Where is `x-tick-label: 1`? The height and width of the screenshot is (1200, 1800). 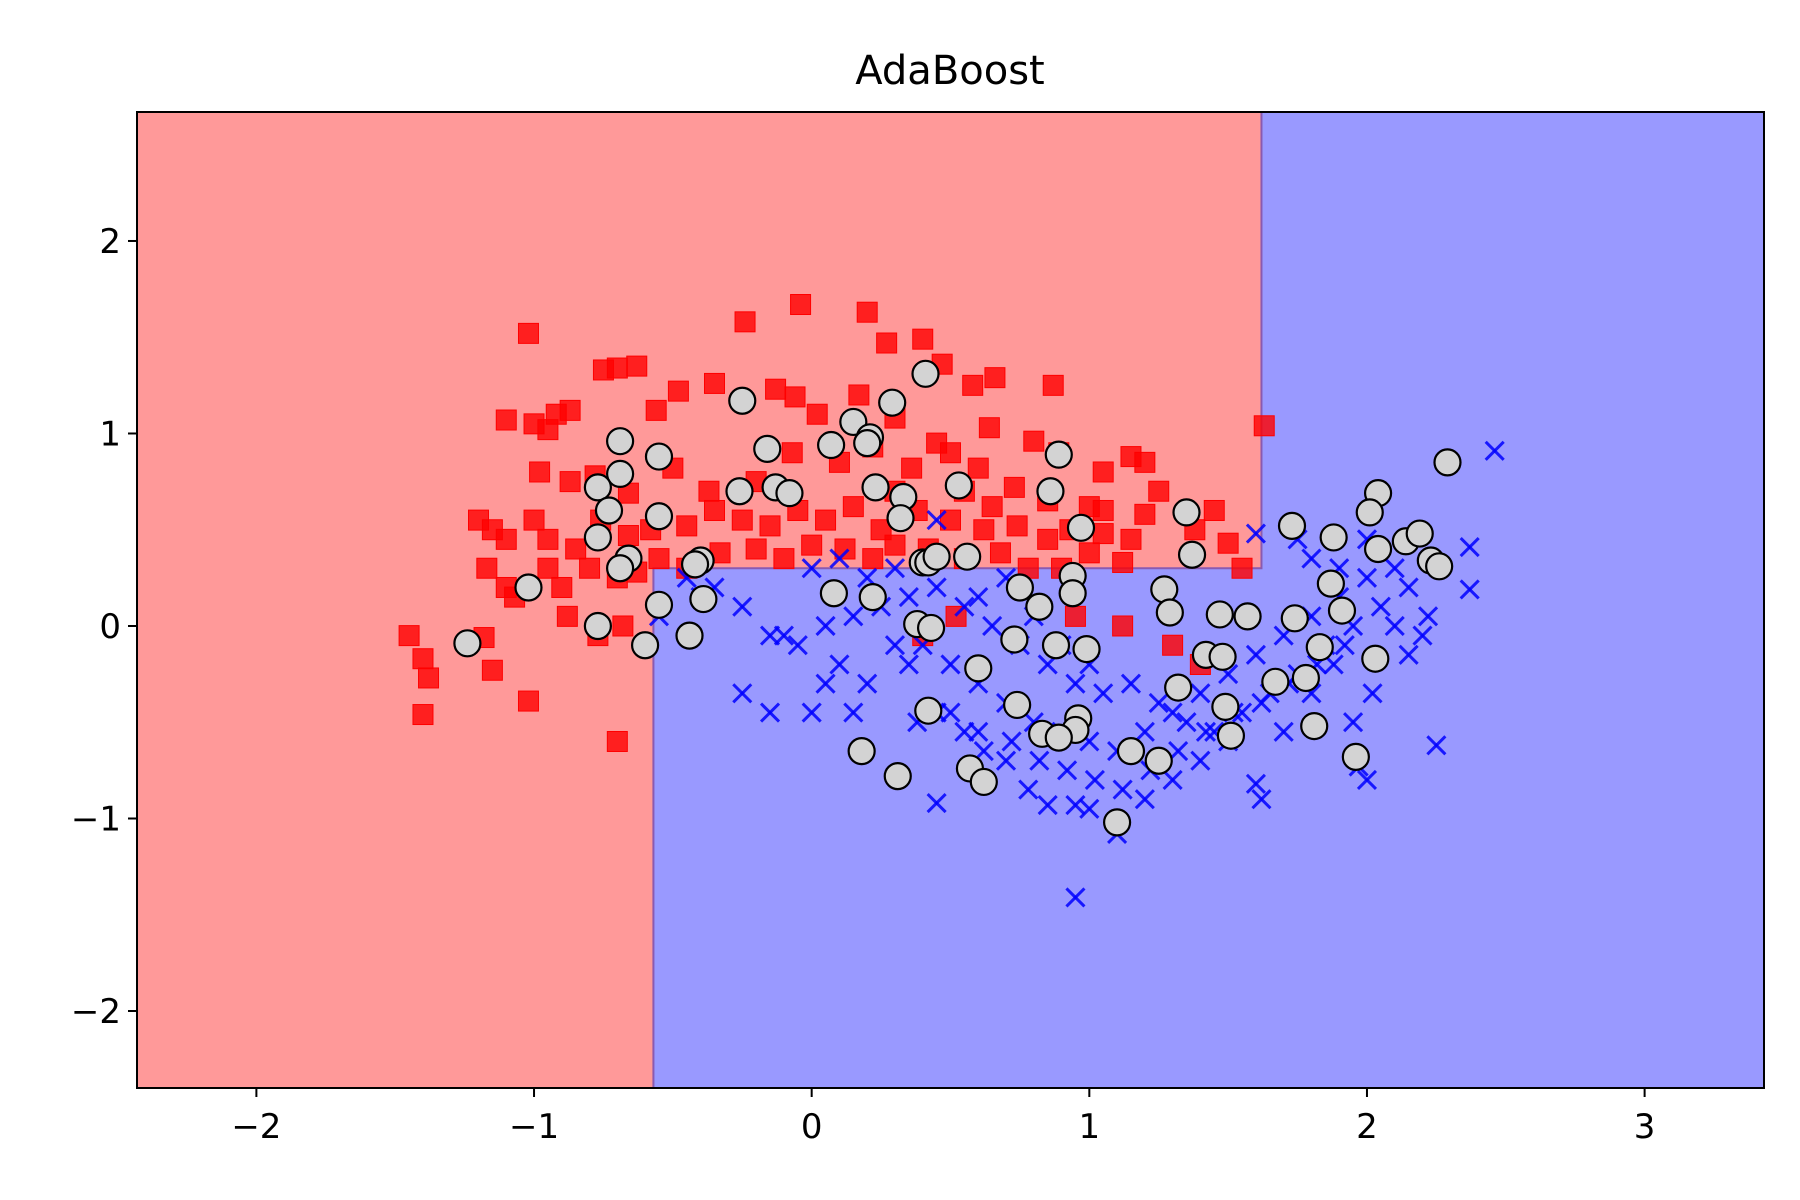
x-tick-label: 1 is located at coordinates (1090, 1127).